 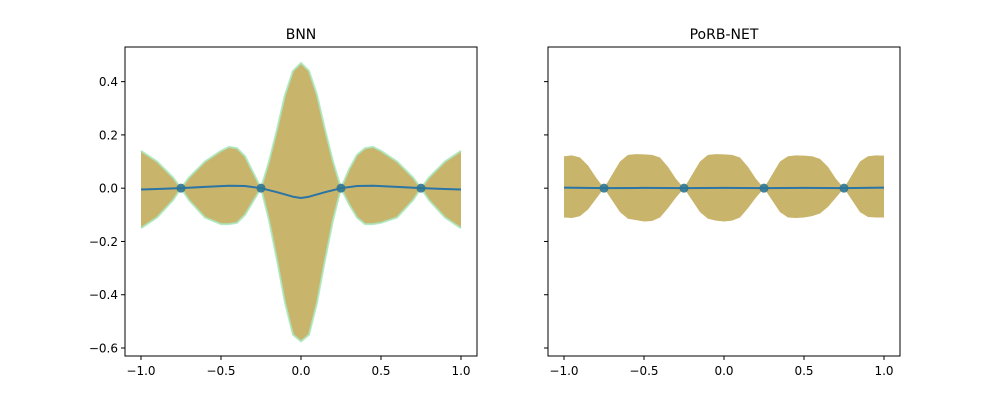 What do you see at coordinates (108, 135) in the screenshot?
I see `bnn-y-tick-label: 0.2` at bounding box center [108, 135].